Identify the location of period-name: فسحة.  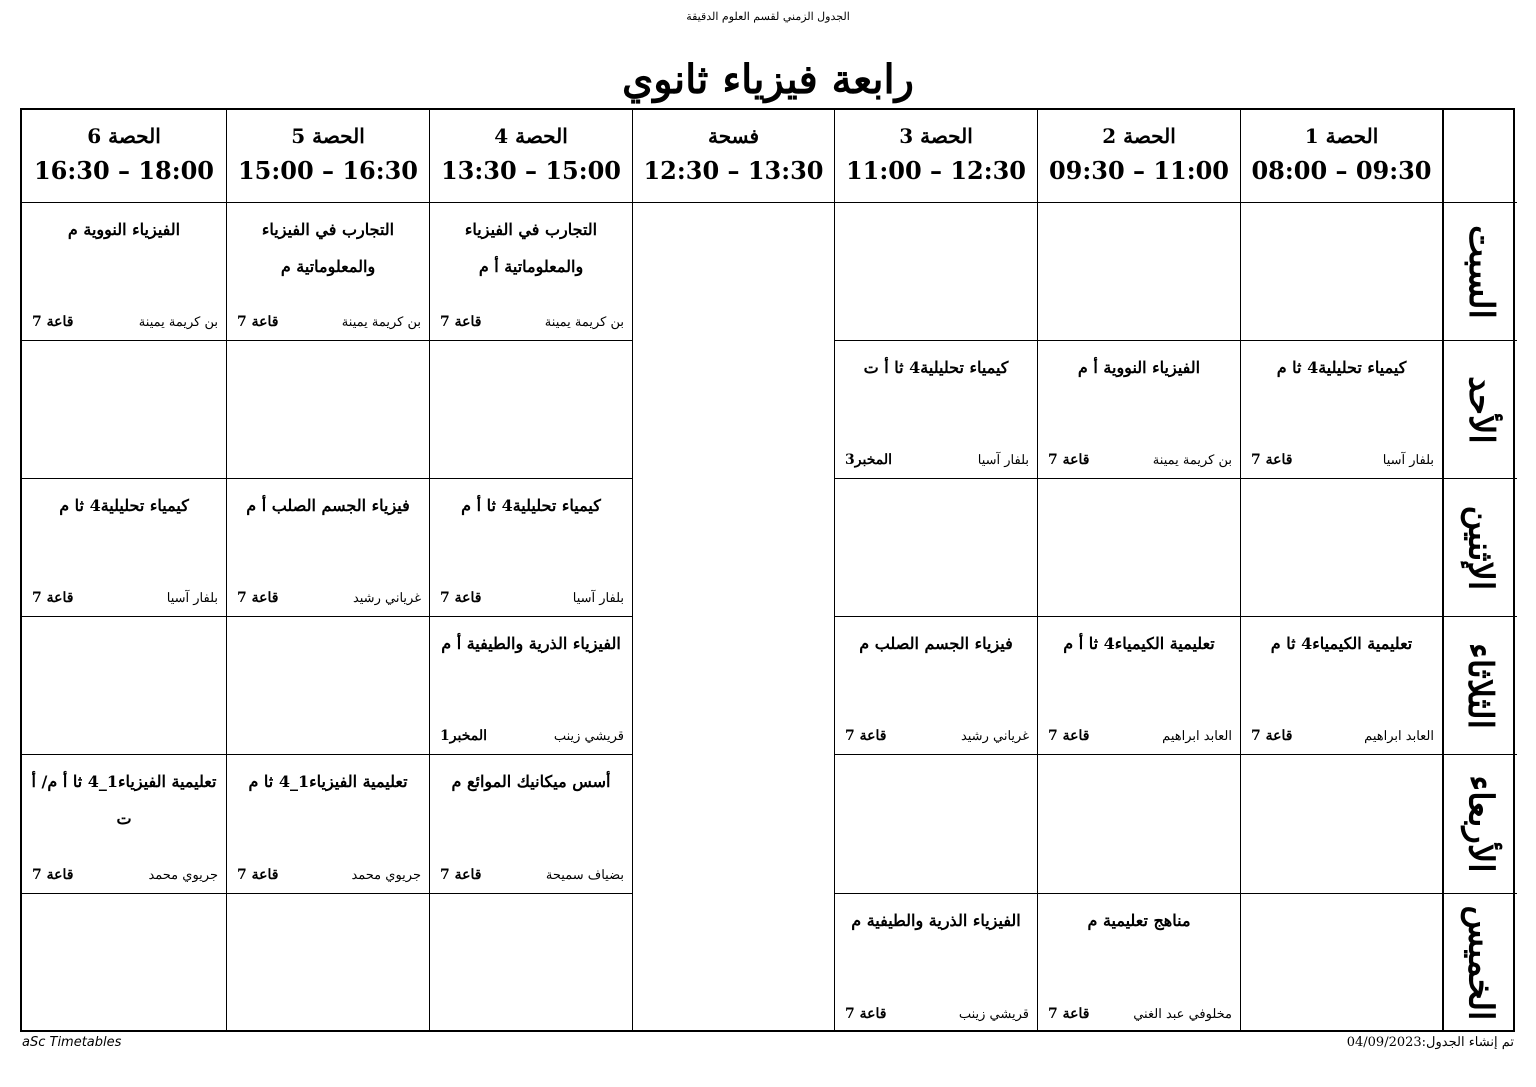
(733, 136).